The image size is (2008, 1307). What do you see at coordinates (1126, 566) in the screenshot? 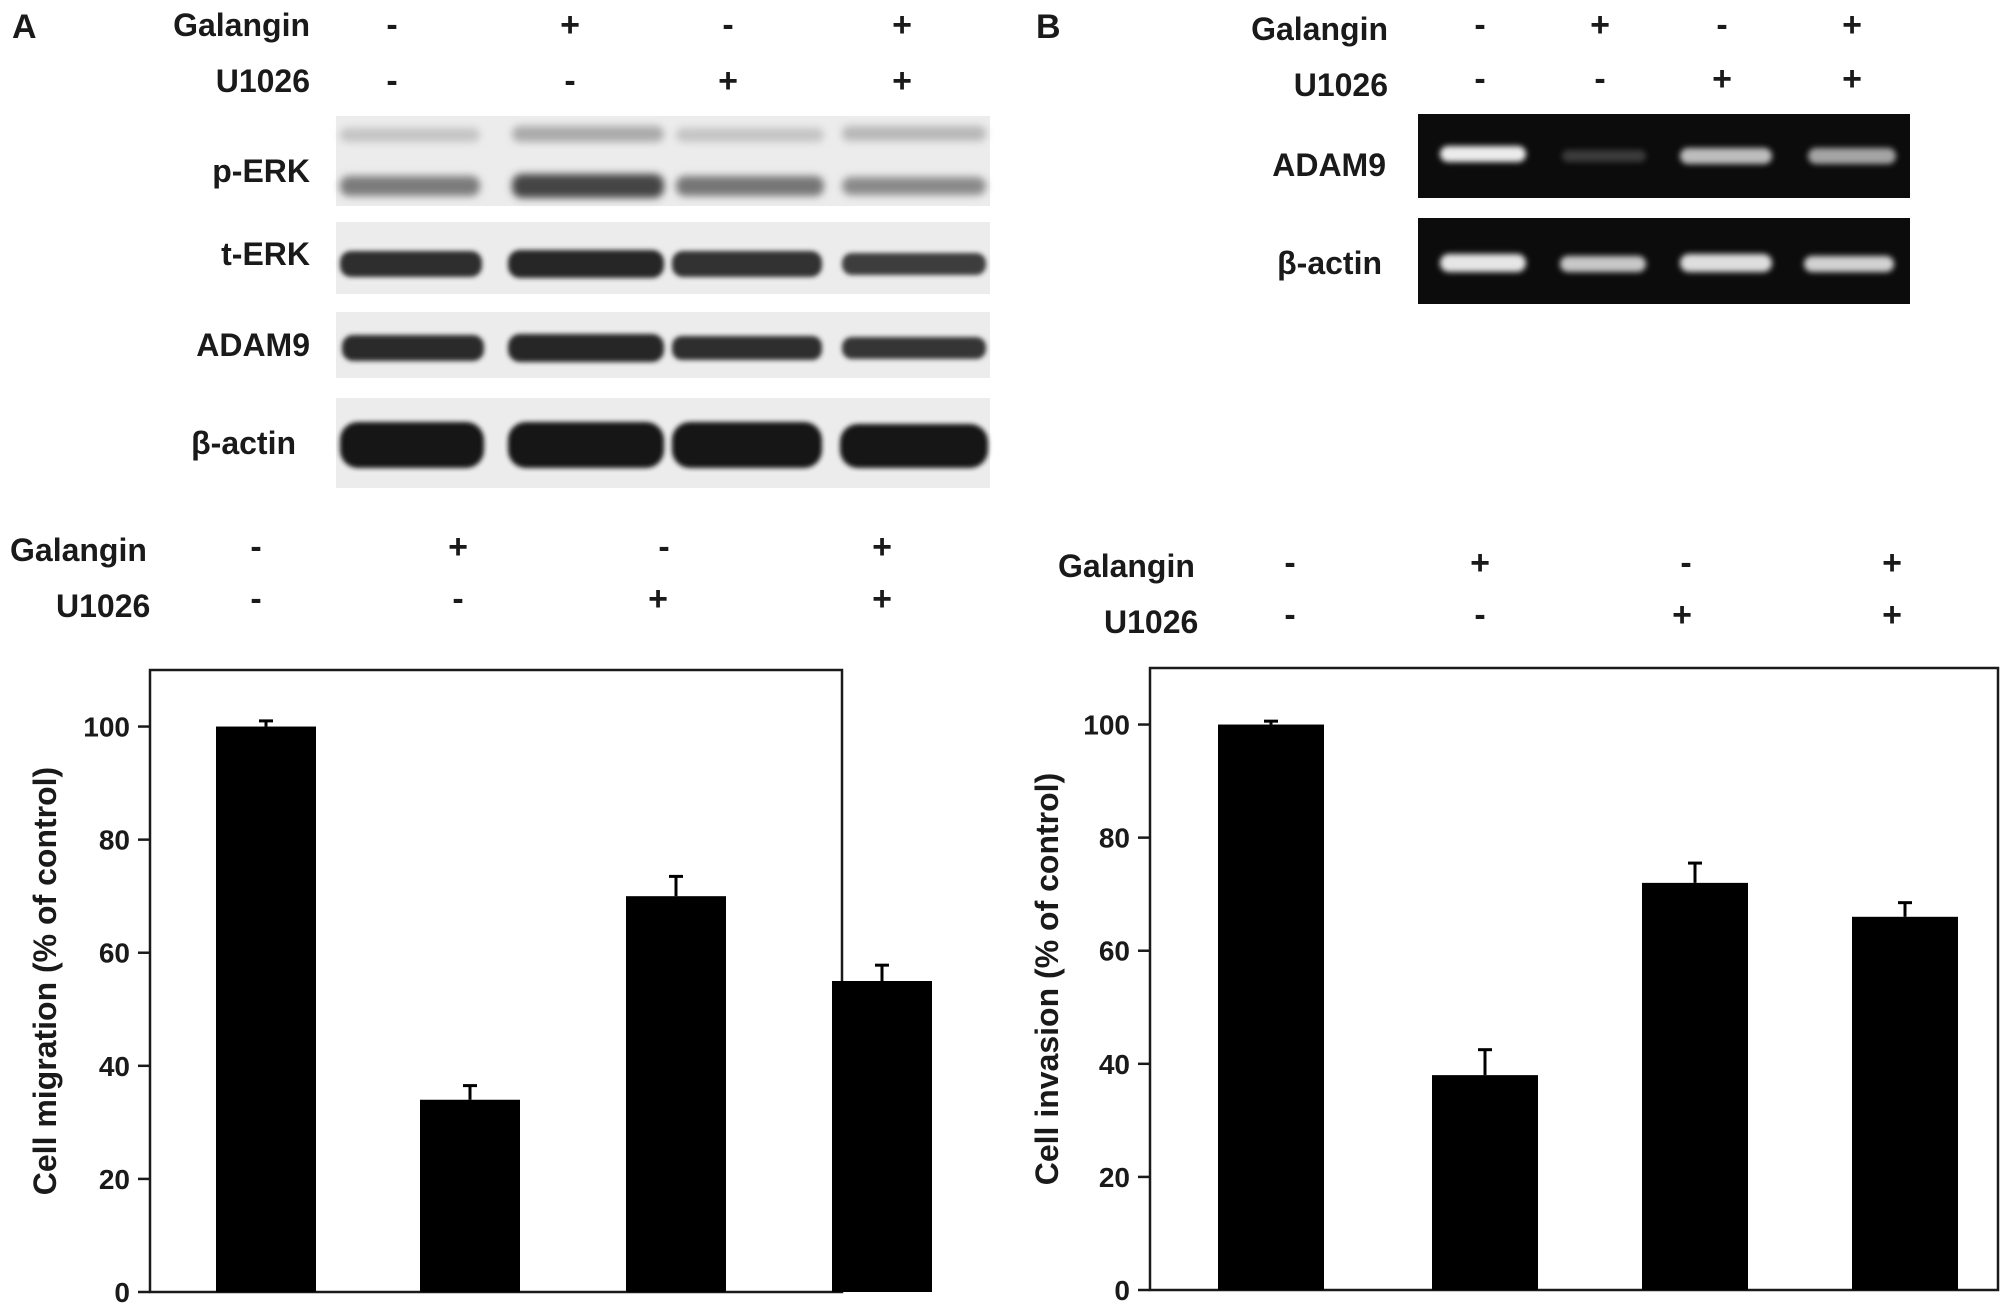
I see `chart-2-galangin-label: Galangin` at bounding box center [1126, 566].